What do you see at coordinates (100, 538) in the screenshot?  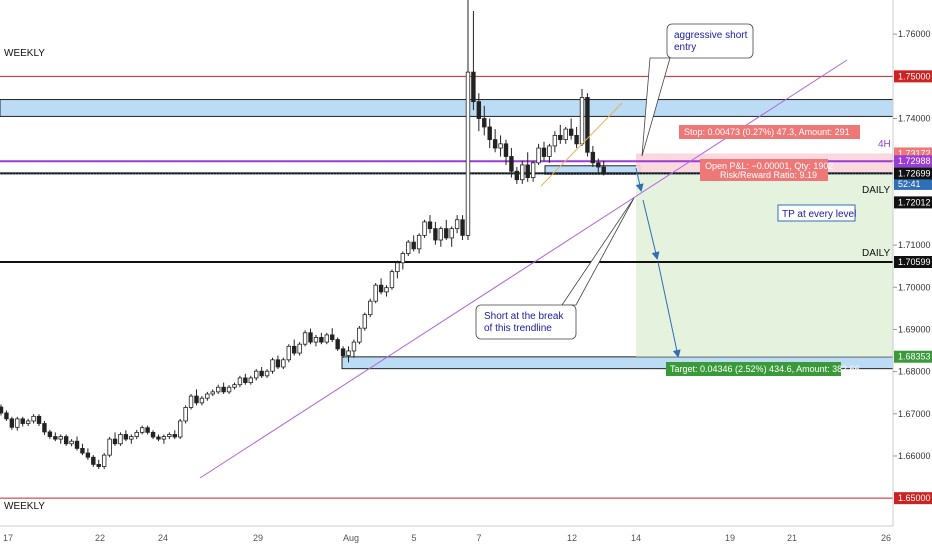 I see `x-tick-label: 22` at bounding box center [100, 538].